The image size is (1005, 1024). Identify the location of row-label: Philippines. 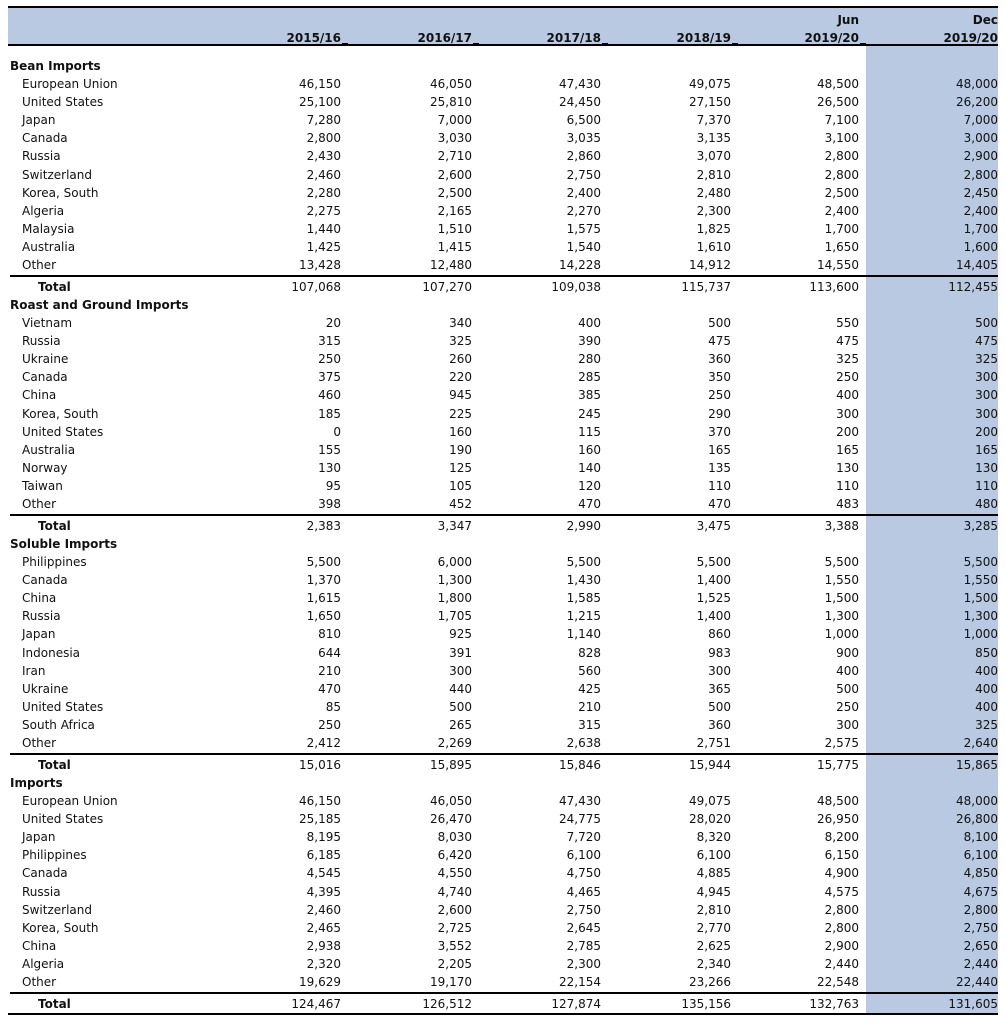
(54, 562).